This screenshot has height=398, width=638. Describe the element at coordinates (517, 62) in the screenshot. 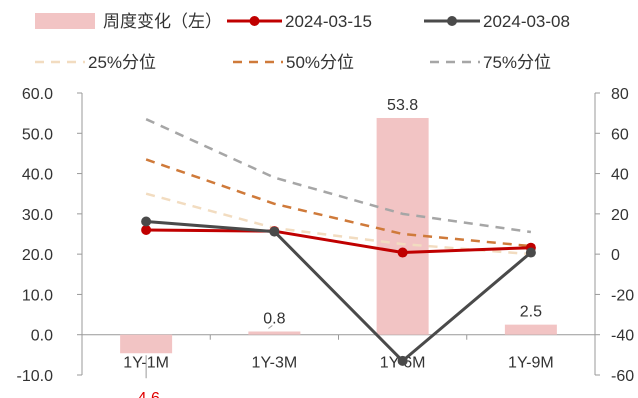

I see `legend-label: 75%分位` at that location.